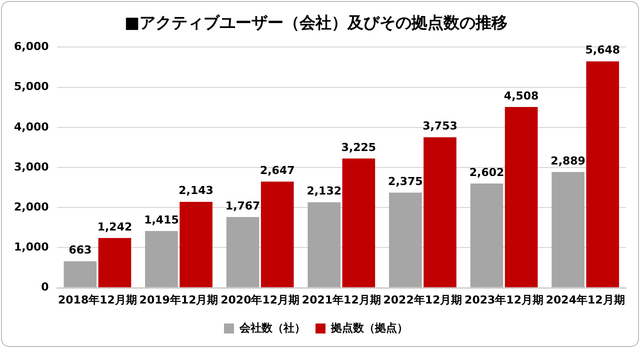  I want to click on x-tick-label: 2020年12月期, so click(260, 299).